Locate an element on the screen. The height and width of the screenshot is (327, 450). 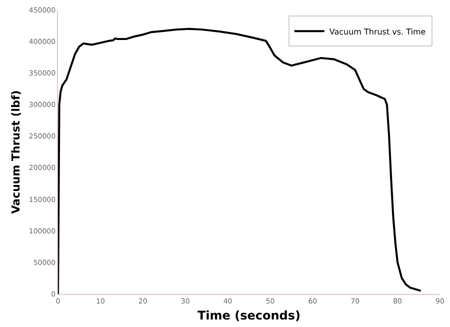
x-axis-title: Time (seconds) is located at coordinates (249, 315).